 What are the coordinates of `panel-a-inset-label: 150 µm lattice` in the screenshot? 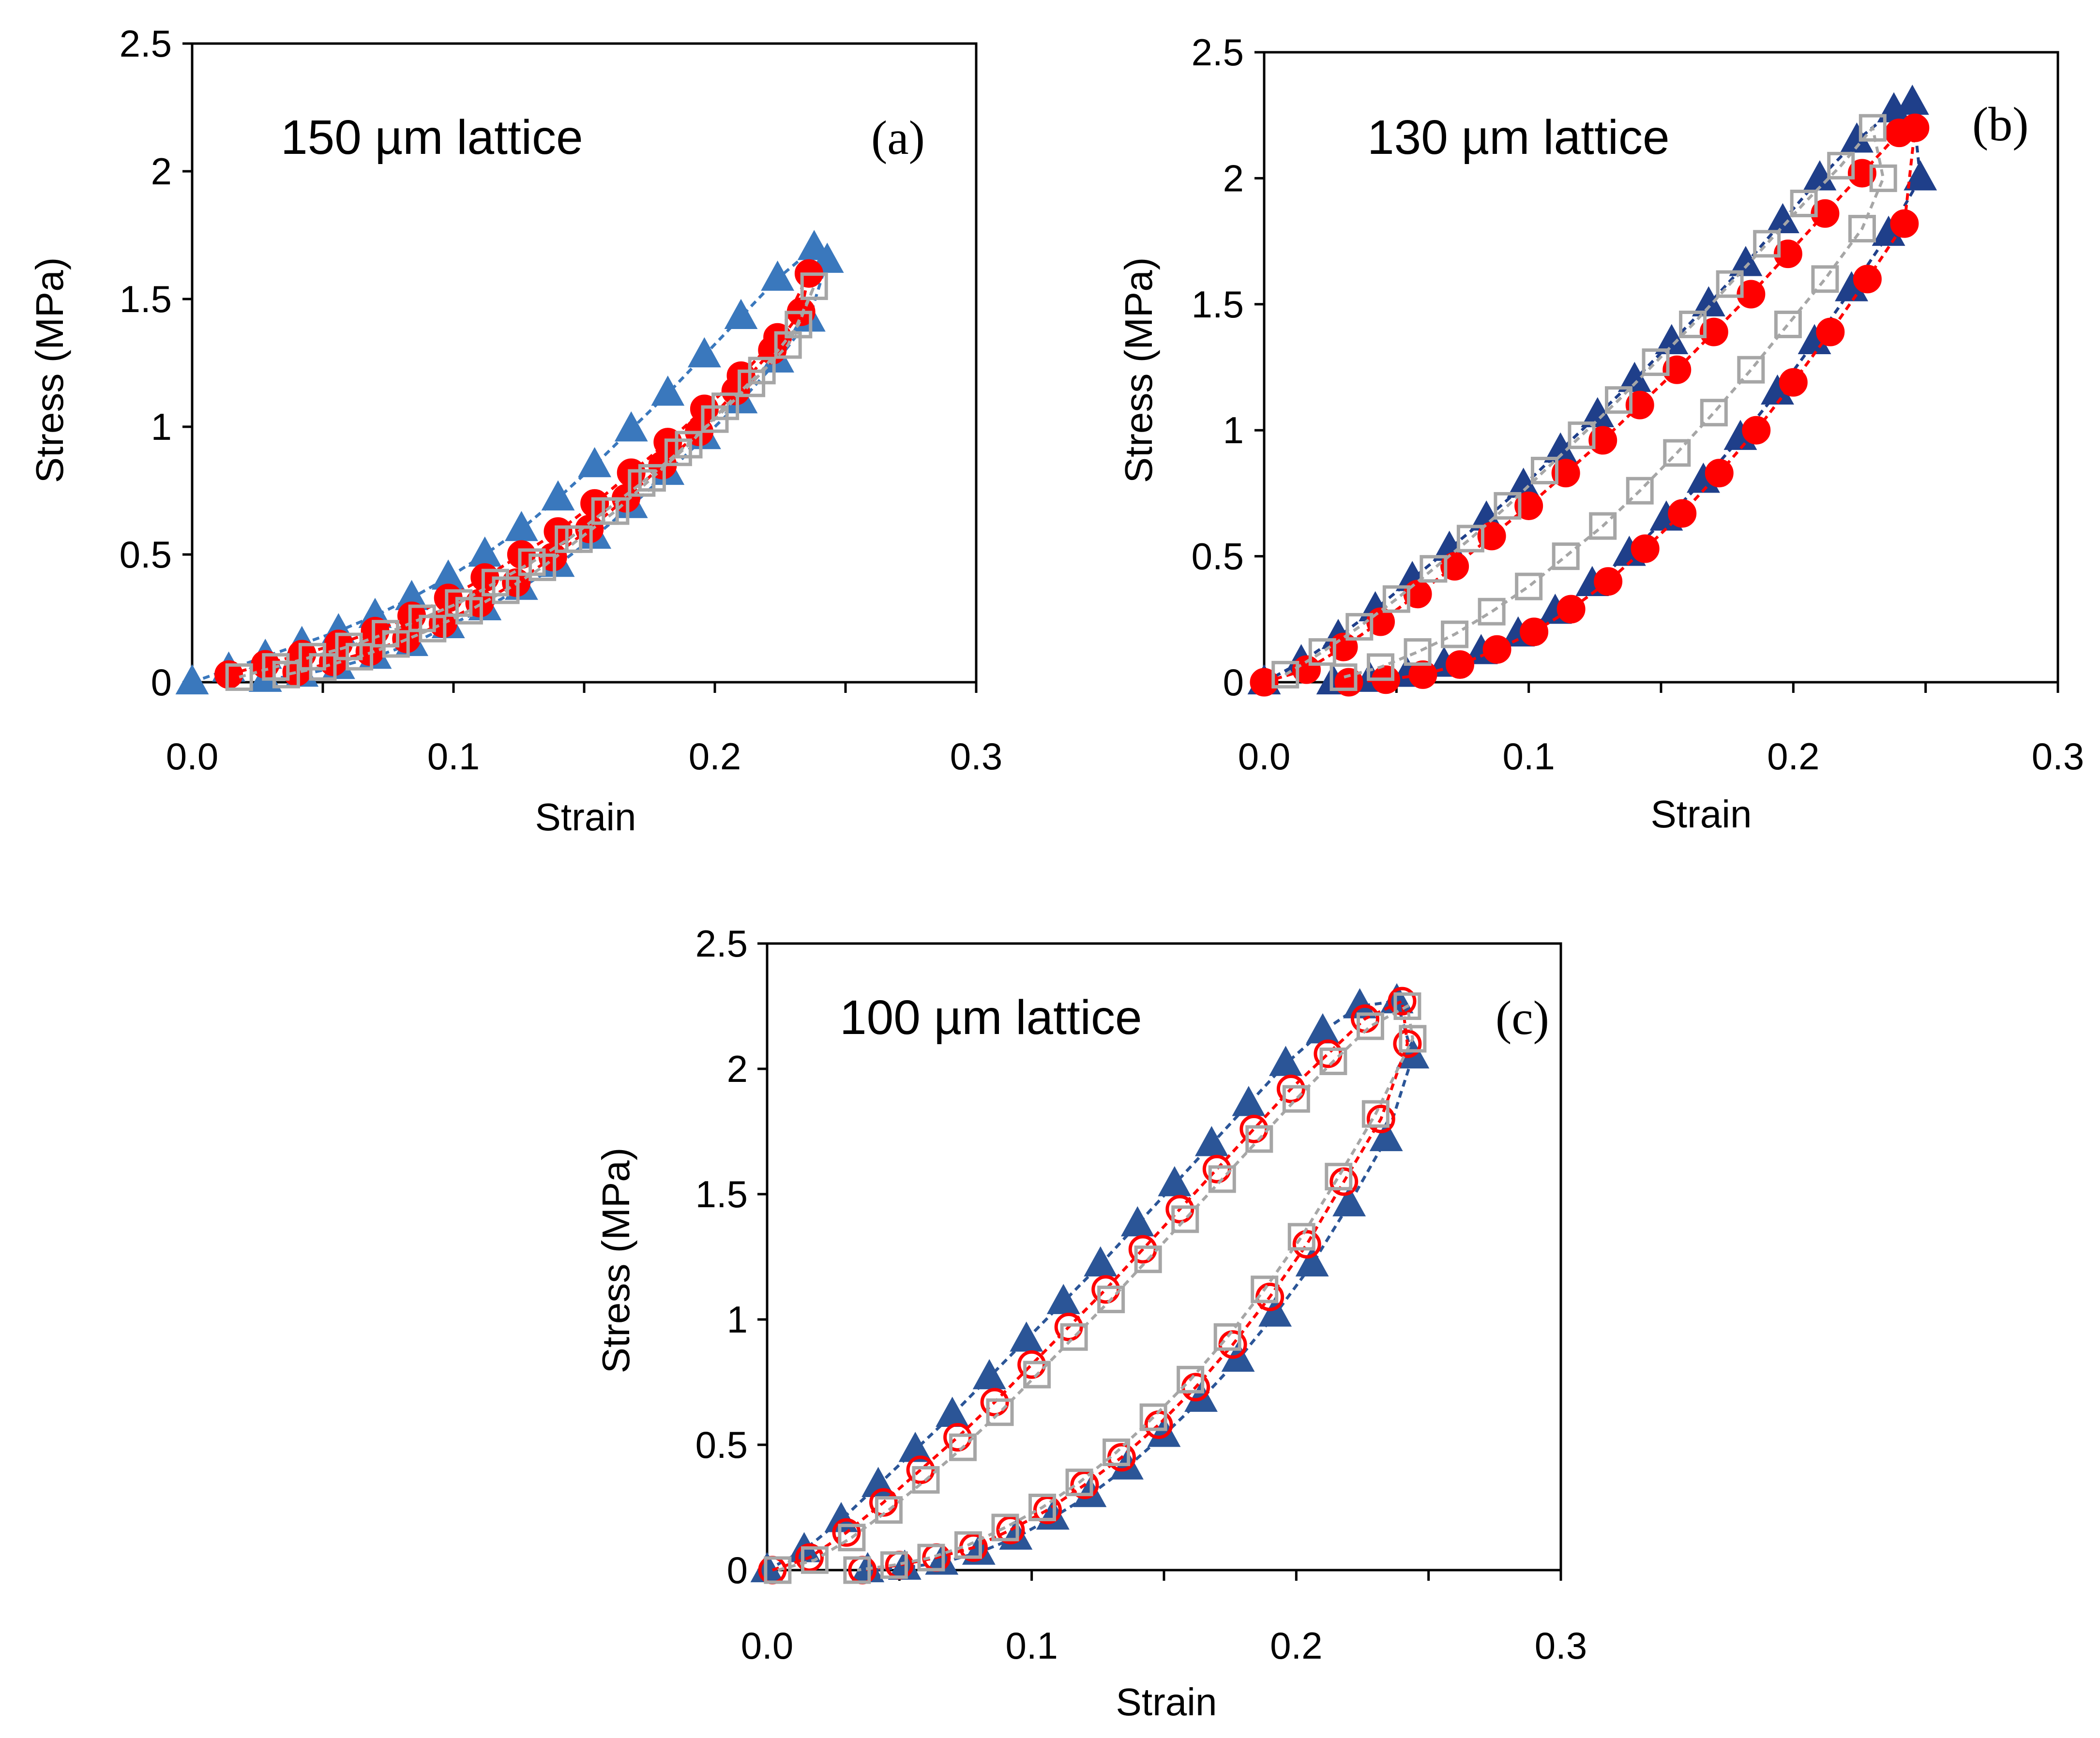 It's located at (432, 137).